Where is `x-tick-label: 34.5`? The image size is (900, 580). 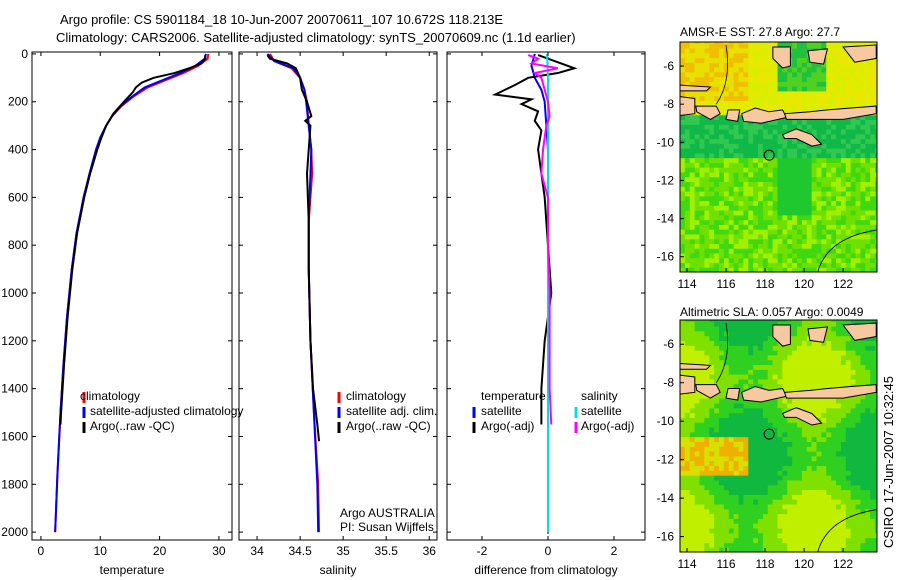
x-tick-label: 34.5 is located at coordinates (300, 551).